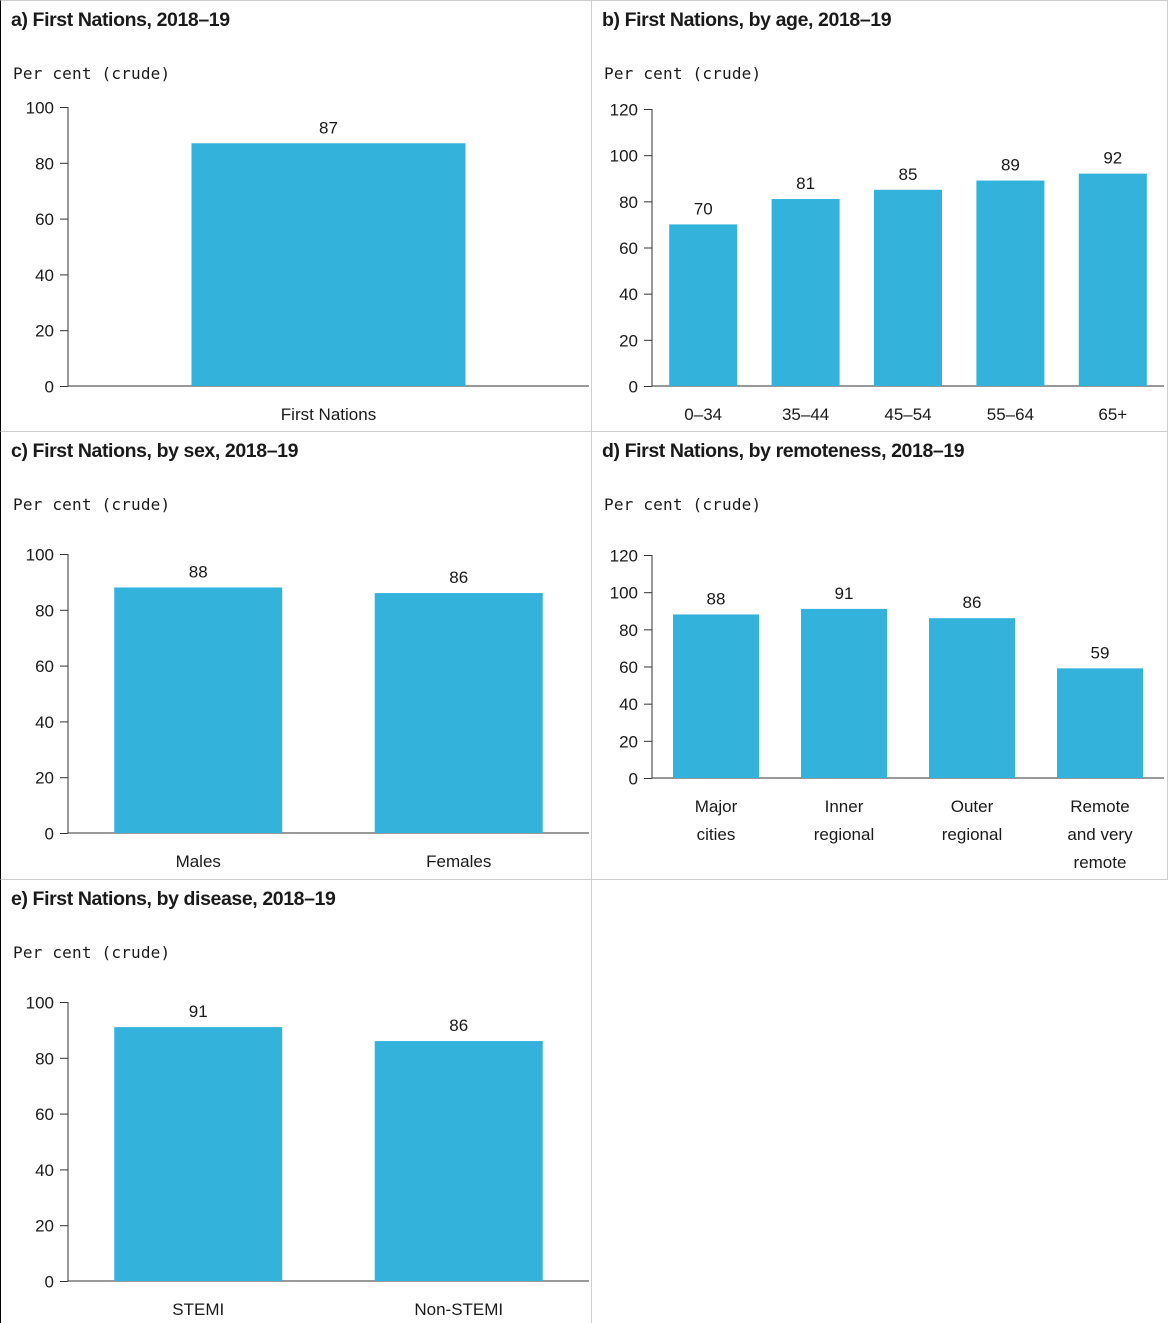 The height and width of the screenshot is (1323, 1168). Describe the element at coordinates (328, 414) in the screenshot. I see `x-tick-label: First Nations` at that location.